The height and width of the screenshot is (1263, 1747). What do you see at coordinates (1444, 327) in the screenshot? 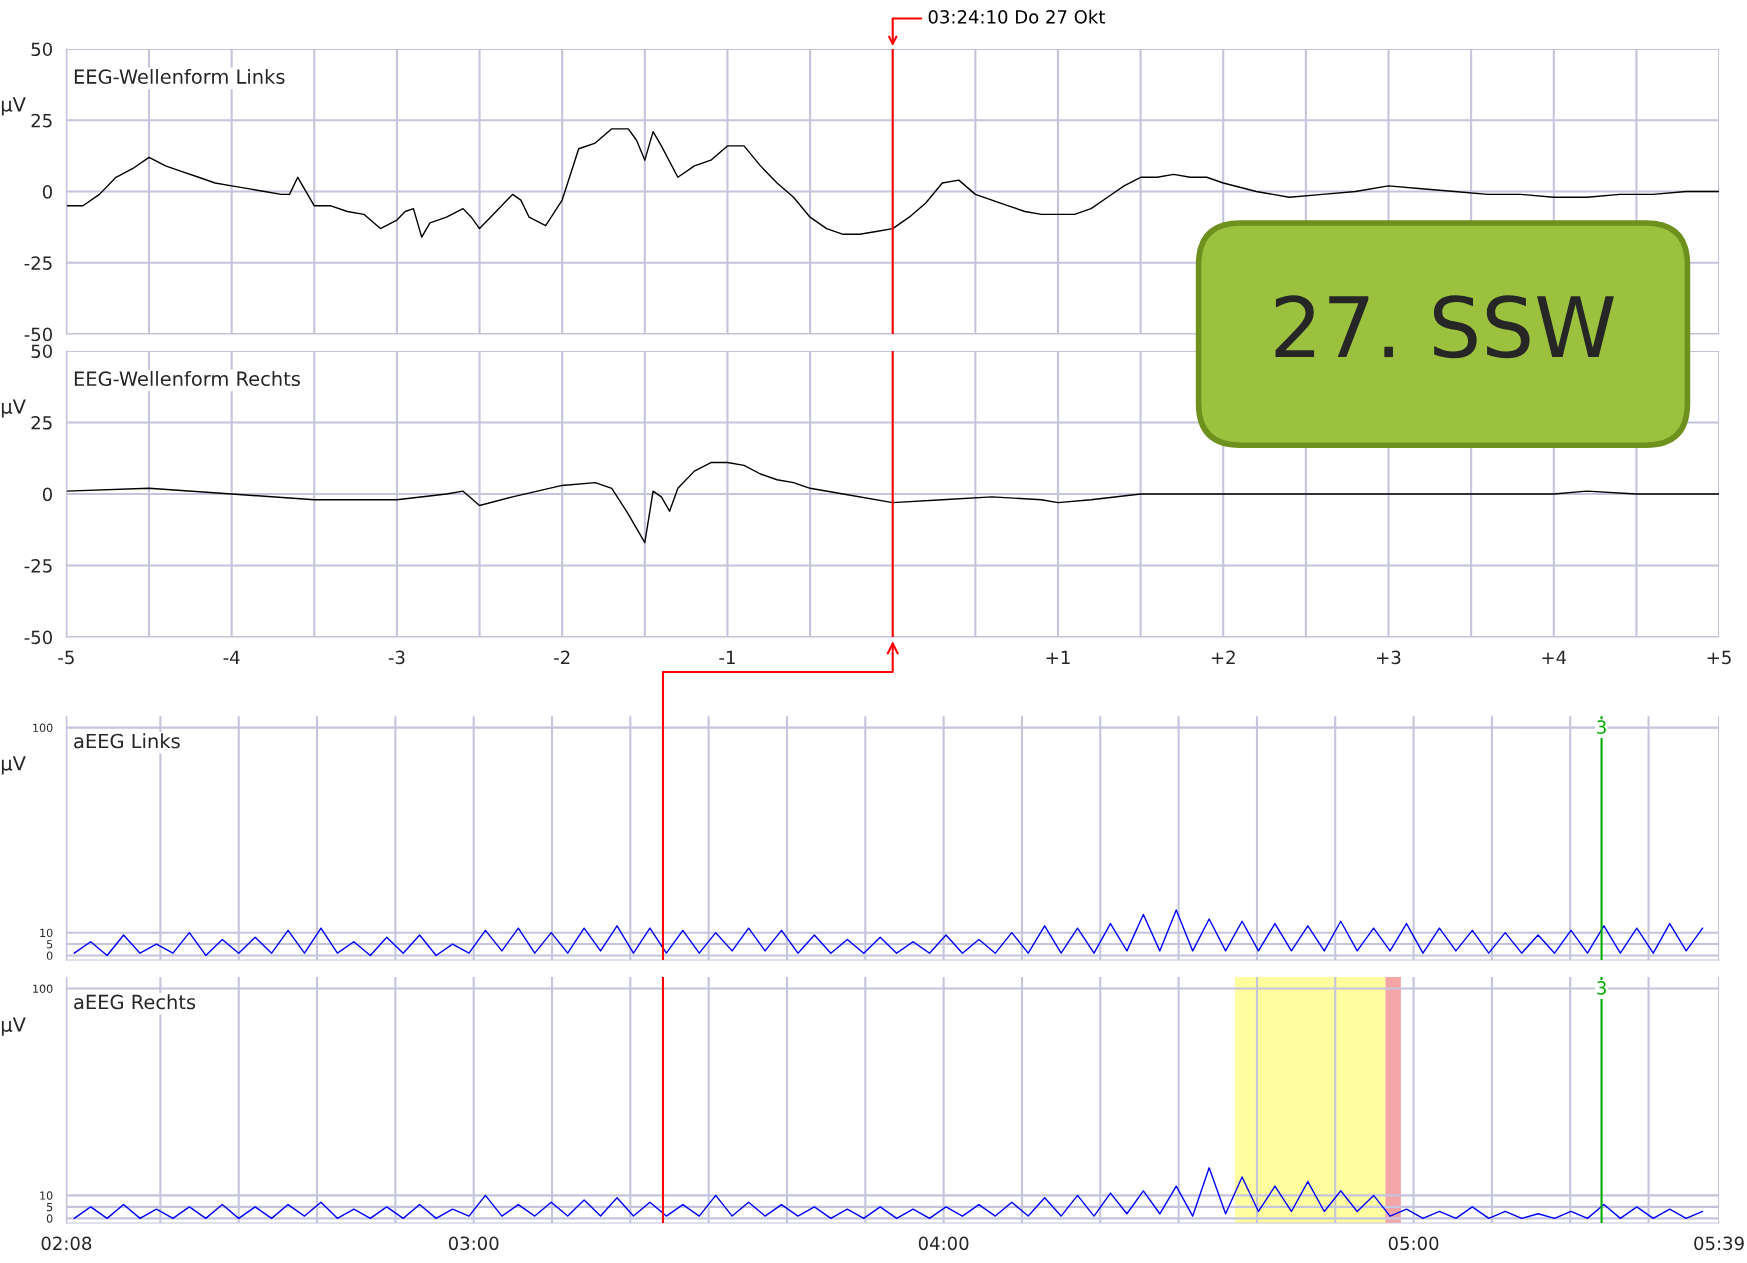
I see `annotation: 27. SSW` at bounding box center [1444, 327].